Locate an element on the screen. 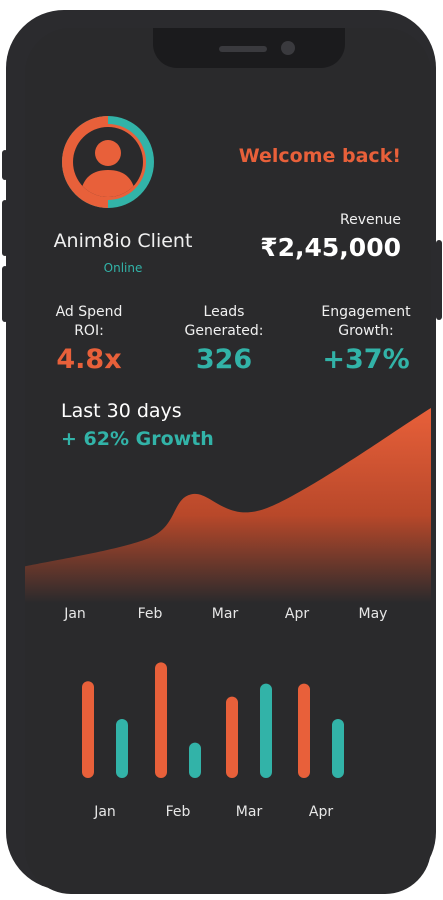  kpi-label: Growth: is located at coordinates (366, 331).